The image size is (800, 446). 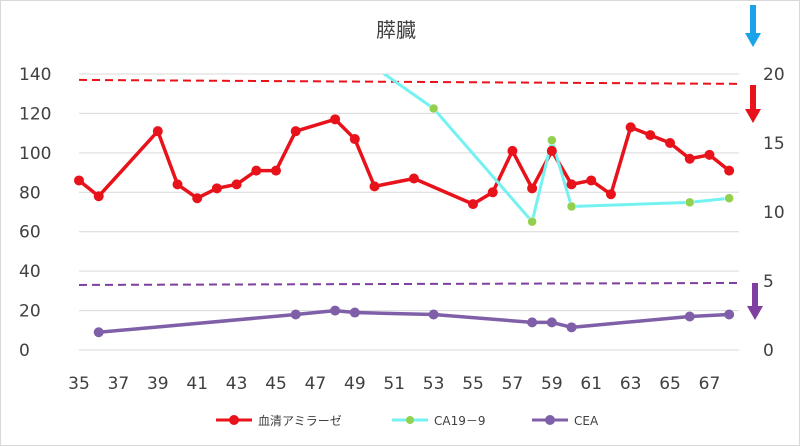 What do you see at coordinates (513, 384) in the screenshot?
I see `x-tick-label: 57` at bounding box center [513, 384].